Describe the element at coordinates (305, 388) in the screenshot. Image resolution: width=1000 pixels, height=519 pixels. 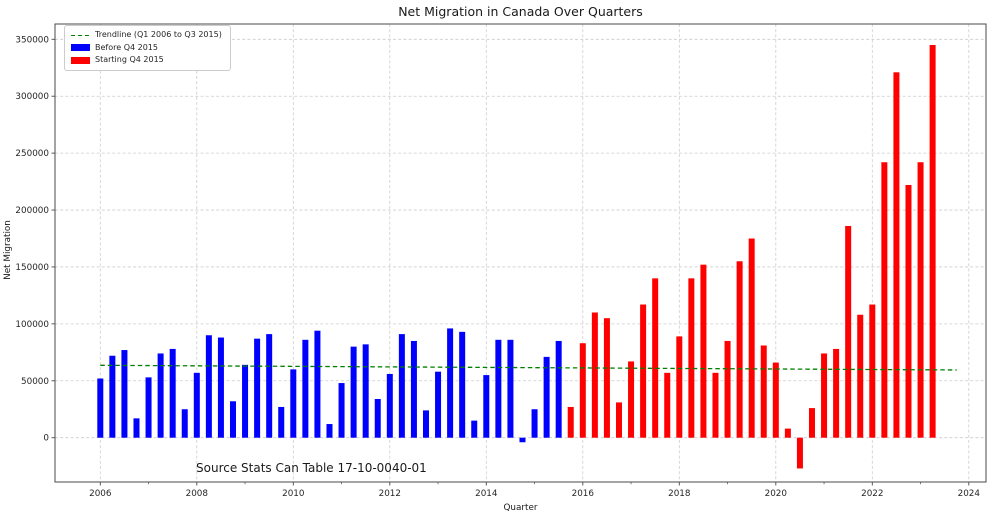
I see `bar-2010Q2` at that location.